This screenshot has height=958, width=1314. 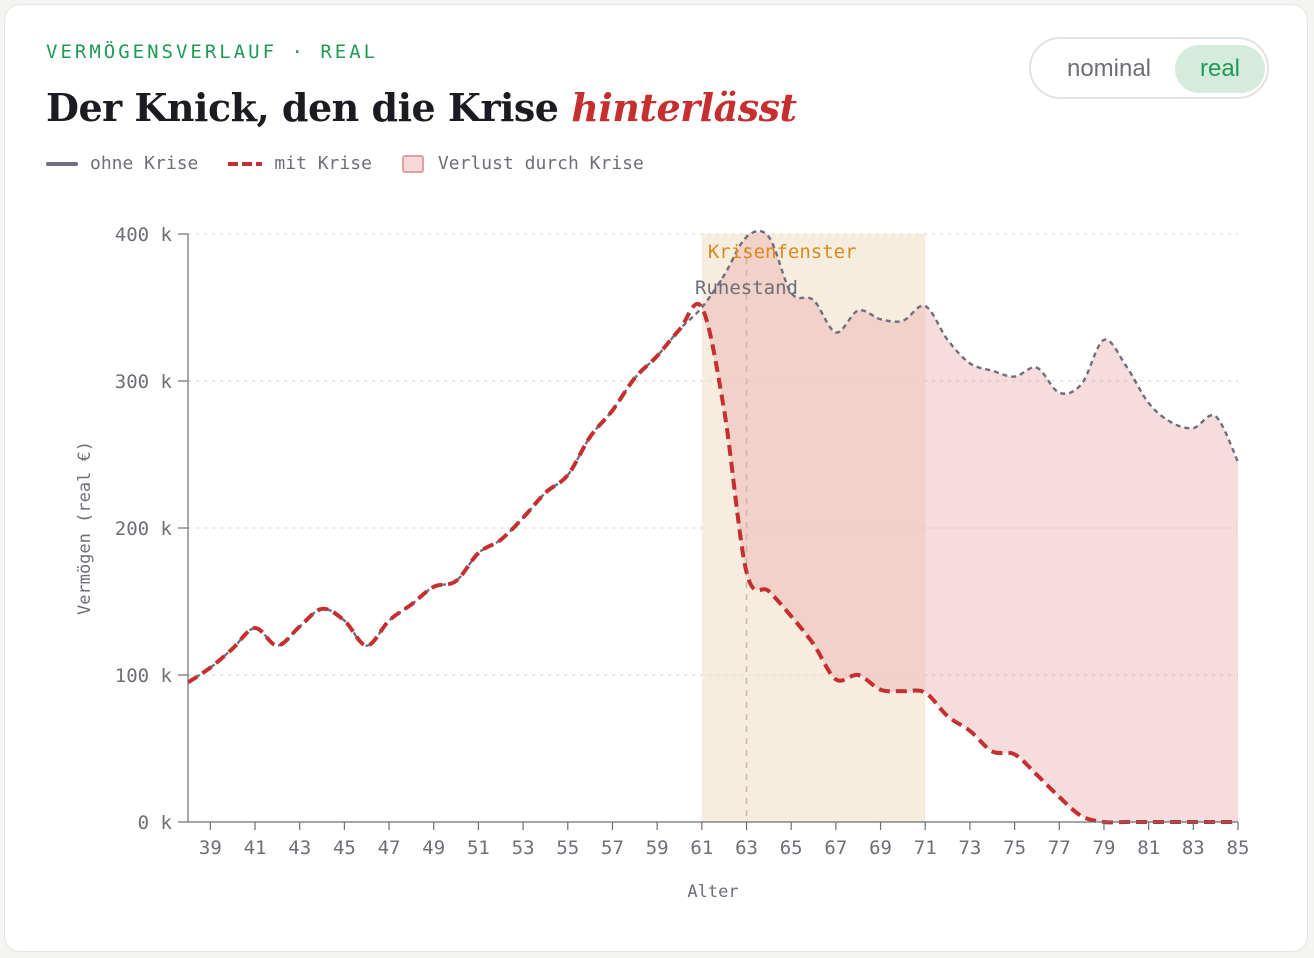 I want to click on x-tick-label: 47, so click(x=389, y=848).